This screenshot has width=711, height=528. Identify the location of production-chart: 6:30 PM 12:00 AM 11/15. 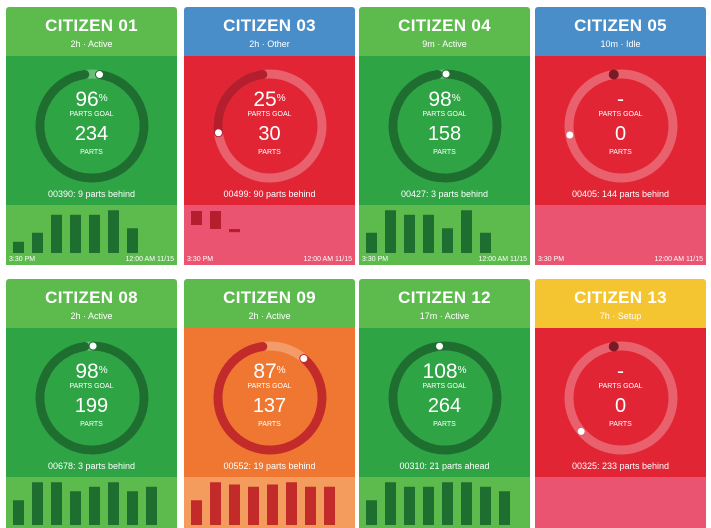
(620, 502).